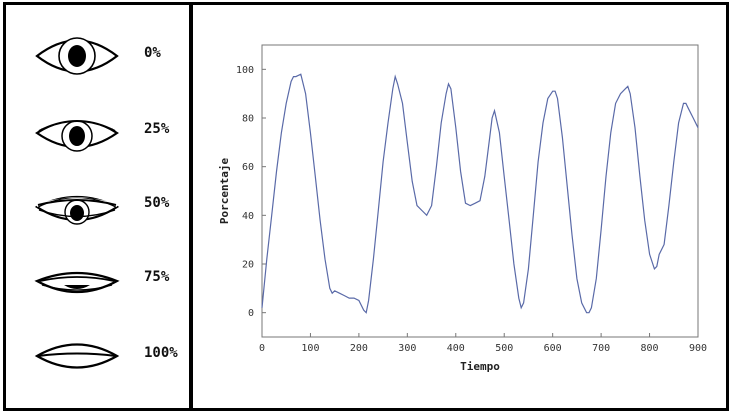  What do you see at coordinates (157, 277) in the screenshot?
I see `eye-label-75: 75%` at bounding box center [157, 277].